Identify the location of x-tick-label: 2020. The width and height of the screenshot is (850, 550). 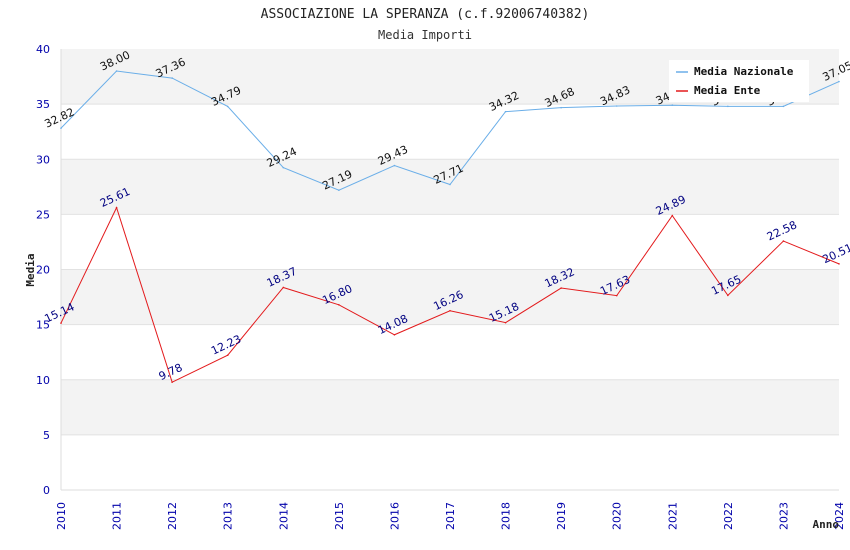
(617, 516).